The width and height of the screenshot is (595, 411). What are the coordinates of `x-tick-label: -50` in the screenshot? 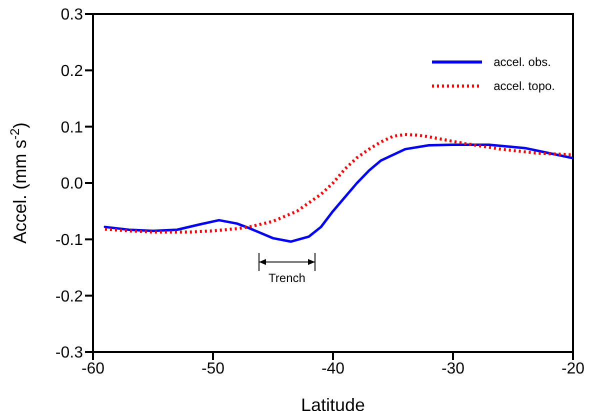 It's located at (213, 369).